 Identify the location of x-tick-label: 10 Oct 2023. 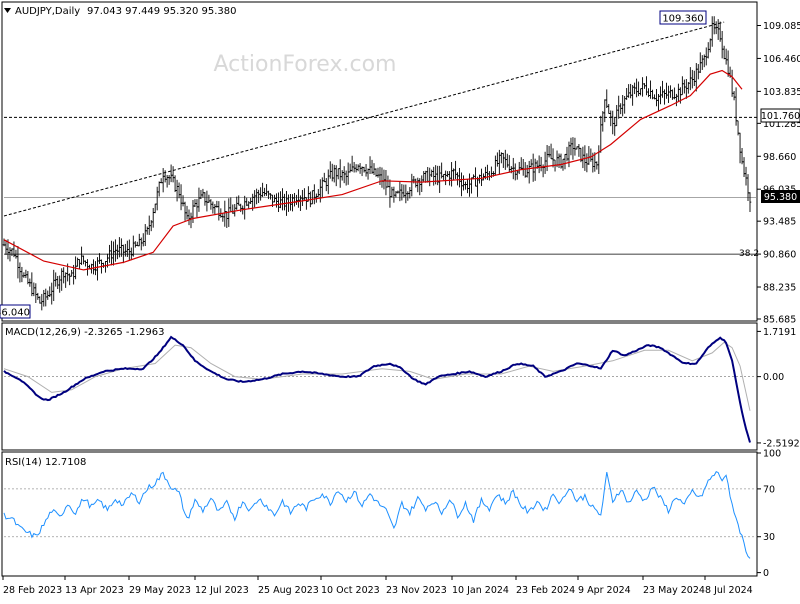
(350, 590).